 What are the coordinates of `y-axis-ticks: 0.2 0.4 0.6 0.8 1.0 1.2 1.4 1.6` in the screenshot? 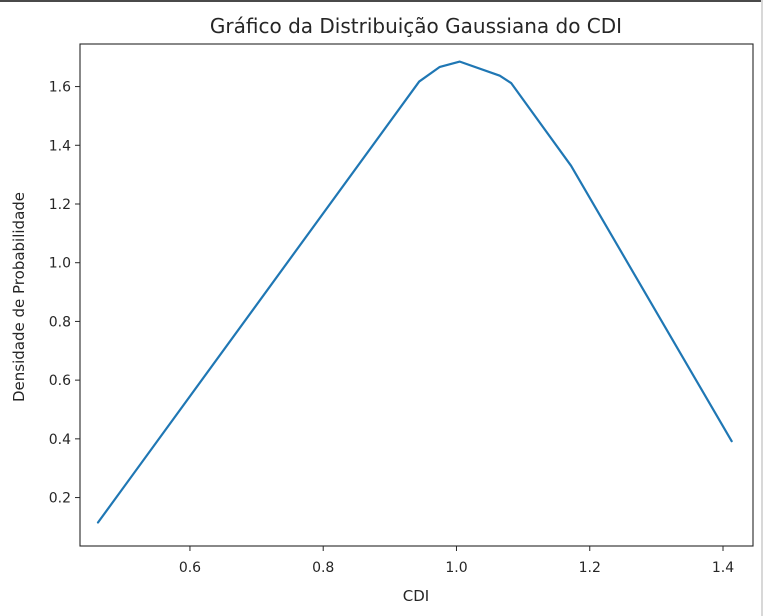 It's located at (64, 293).